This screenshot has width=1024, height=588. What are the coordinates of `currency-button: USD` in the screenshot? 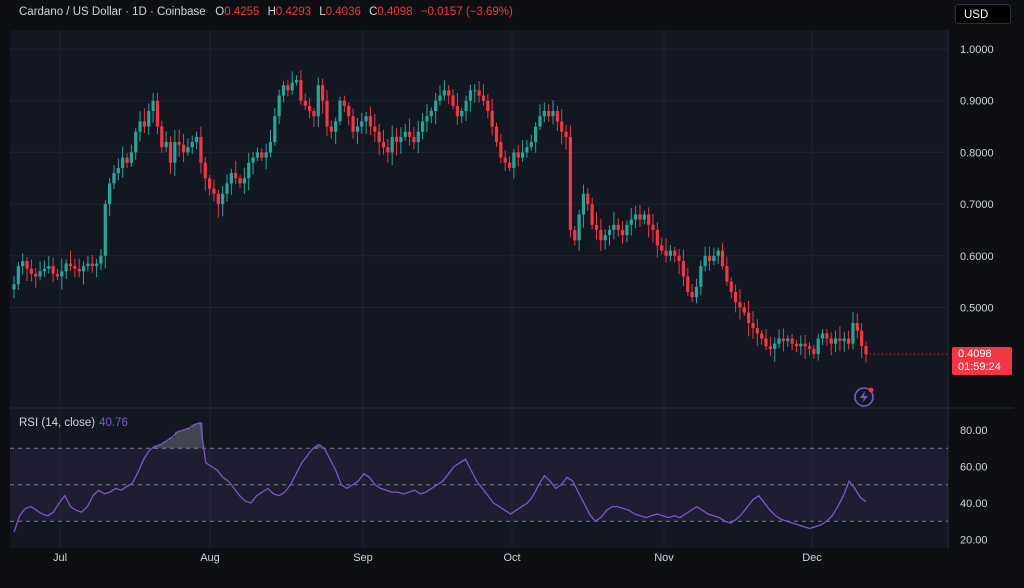 It's located at (983, 14).